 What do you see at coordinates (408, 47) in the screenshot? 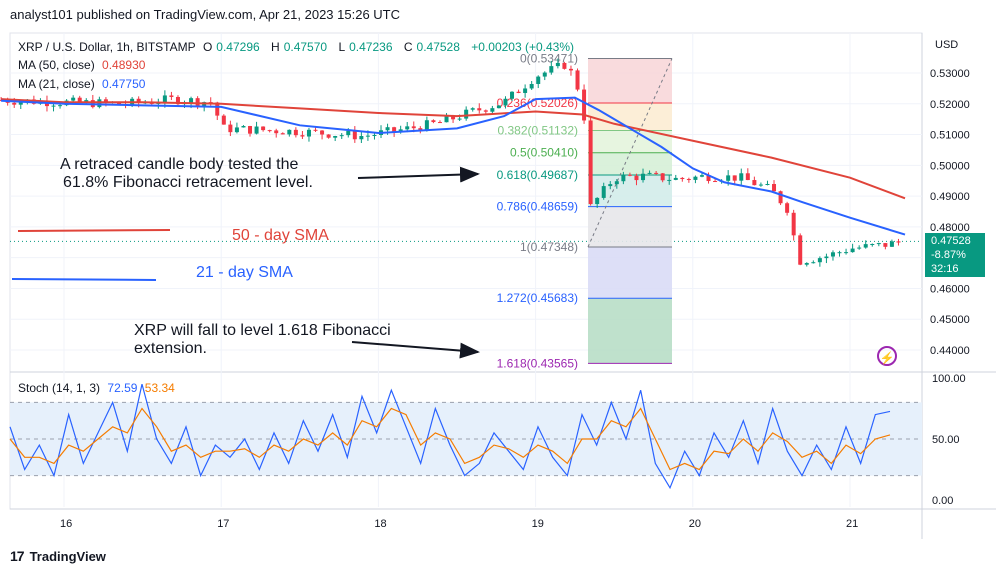
I see `close-label: C` at bounding box center [408, 47].